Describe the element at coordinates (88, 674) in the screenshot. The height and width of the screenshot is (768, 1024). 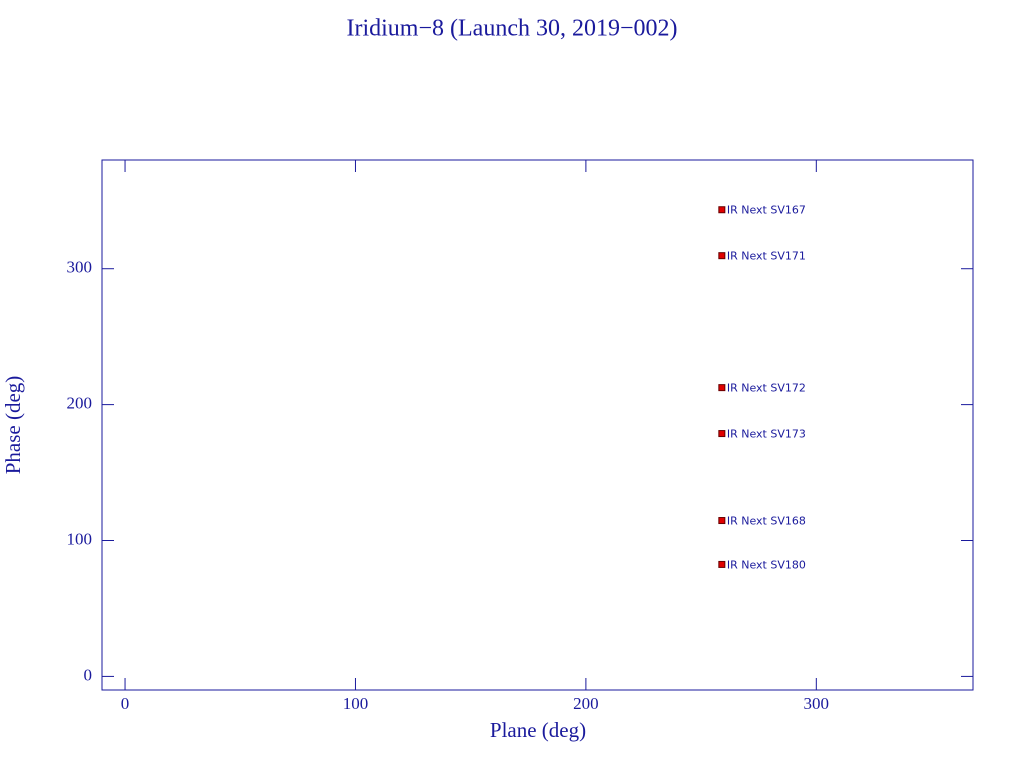
I see `y-tick-label: 0` at that location.